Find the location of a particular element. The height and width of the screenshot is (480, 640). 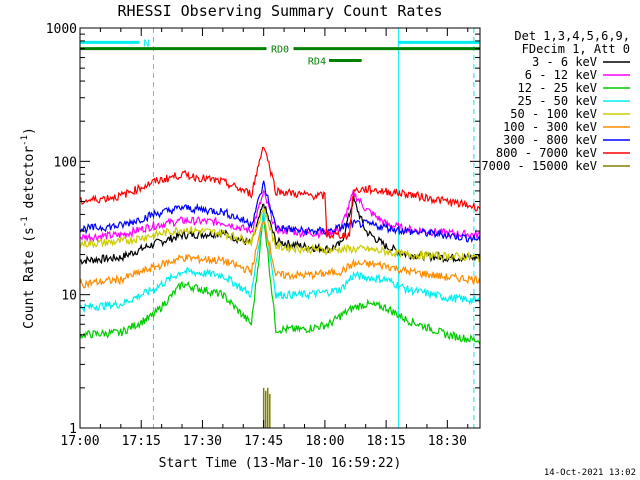

chart-title: RHESSI Observing Summary Count Rates is located at coordinates (279, 11).